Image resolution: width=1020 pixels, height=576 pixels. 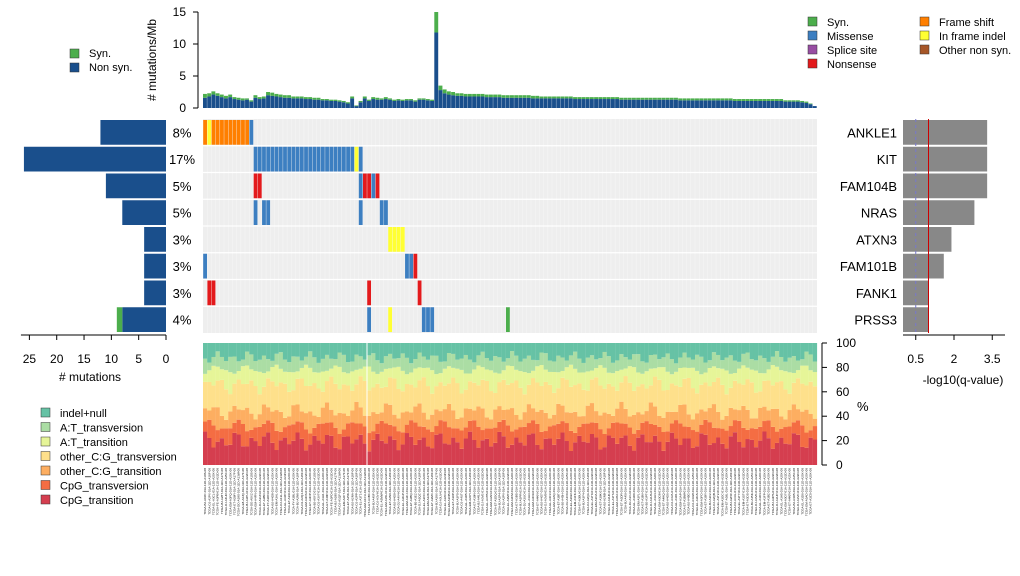 What do you see at coordinates (915, 359) in the screenshot?
I see `qvalue-tick-label: 0.5` at bounding box center [915, 359].